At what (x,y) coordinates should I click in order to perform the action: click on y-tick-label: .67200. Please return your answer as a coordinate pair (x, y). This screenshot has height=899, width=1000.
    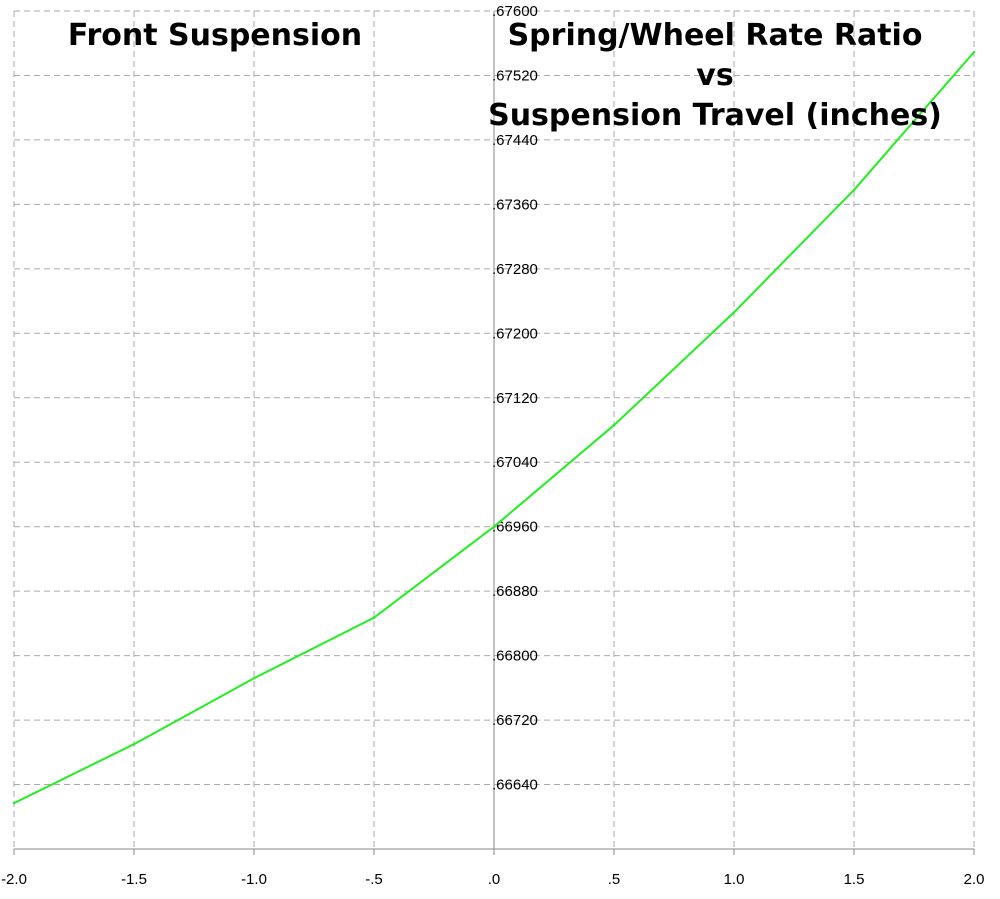
    Looking at the image, I should click on (515, 333).